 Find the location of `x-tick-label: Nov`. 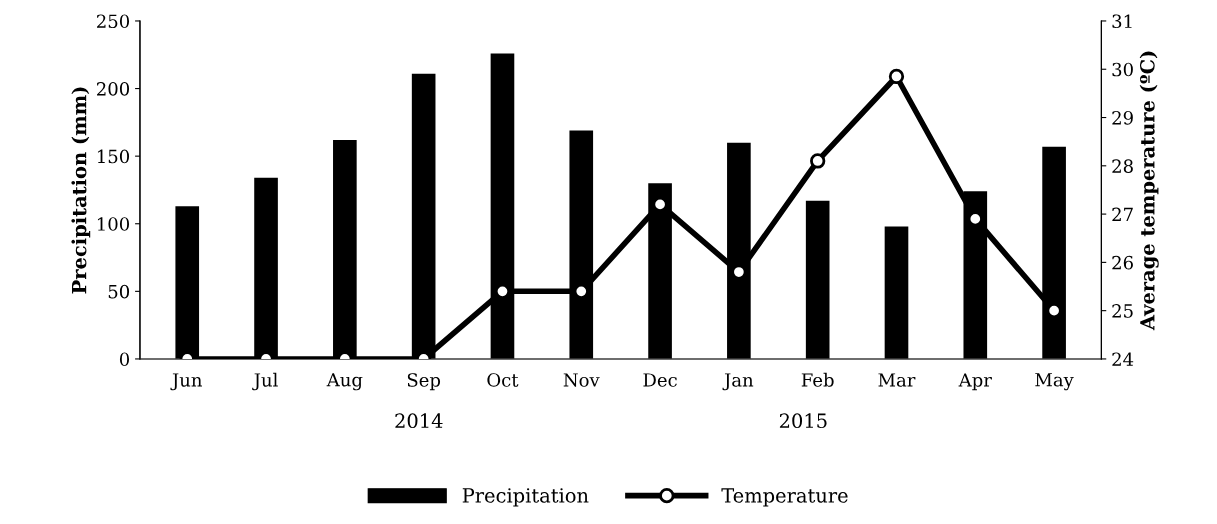

x-tick-label: Nov is located at coordinates (581, 380).